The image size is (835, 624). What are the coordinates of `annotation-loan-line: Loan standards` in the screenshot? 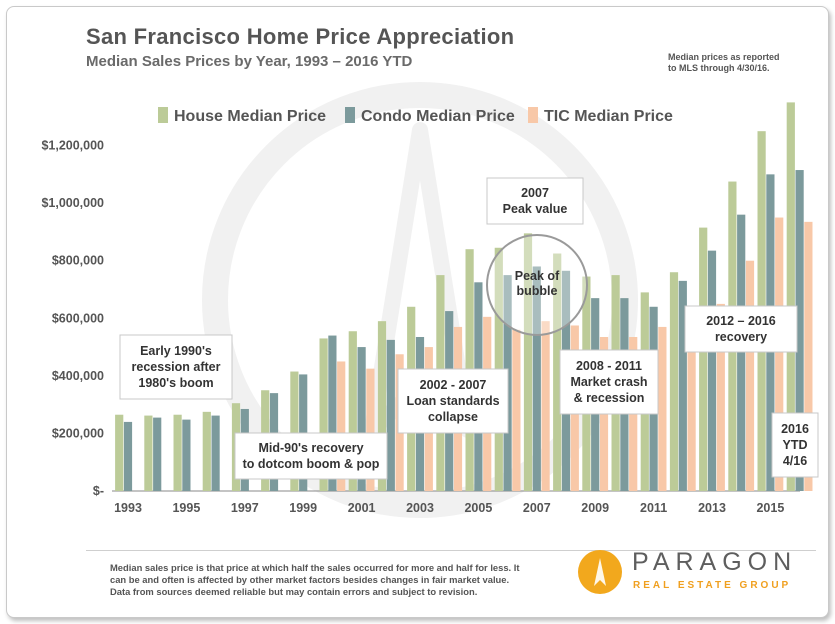 It's located at (452, 401).